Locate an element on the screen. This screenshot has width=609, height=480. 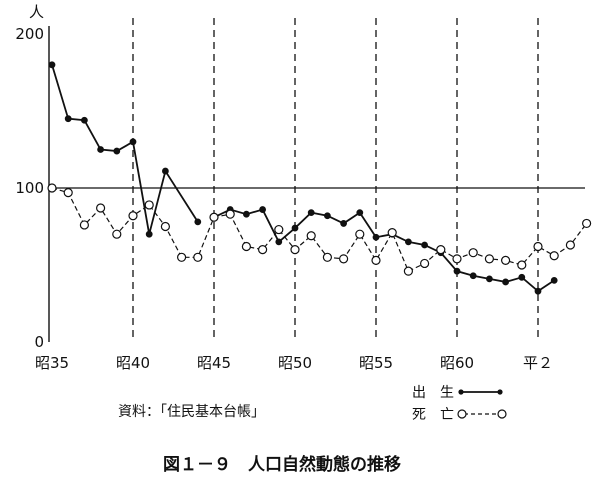
y-axis-label: 人 is located at coordinates (36, 12).